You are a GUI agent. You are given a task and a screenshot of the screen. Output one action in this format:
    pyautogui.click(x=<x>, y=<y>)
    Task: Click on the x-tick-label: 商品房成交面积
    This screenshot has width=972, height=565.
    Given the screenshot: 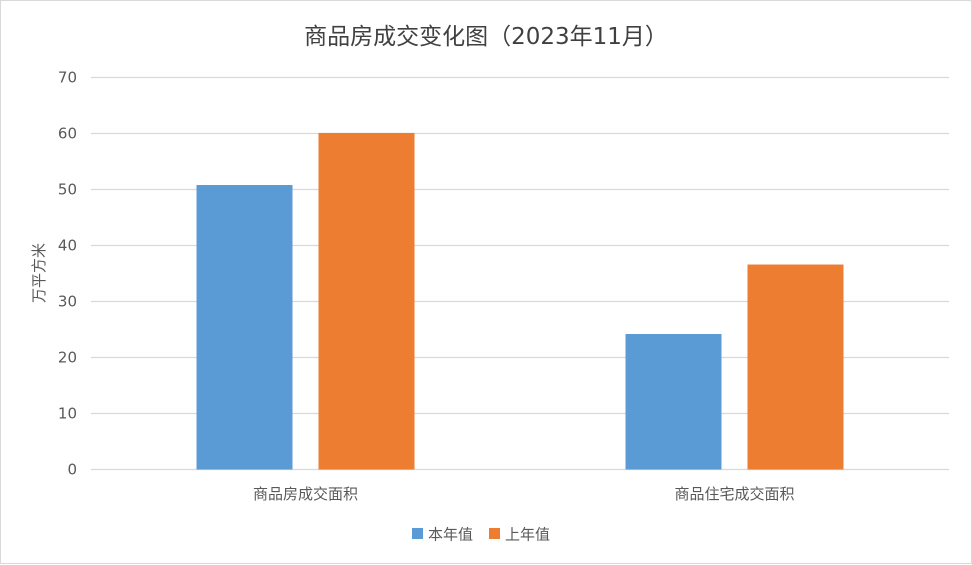 What is the action you would take?
    pyautogui.click(x=305, y=494)
    